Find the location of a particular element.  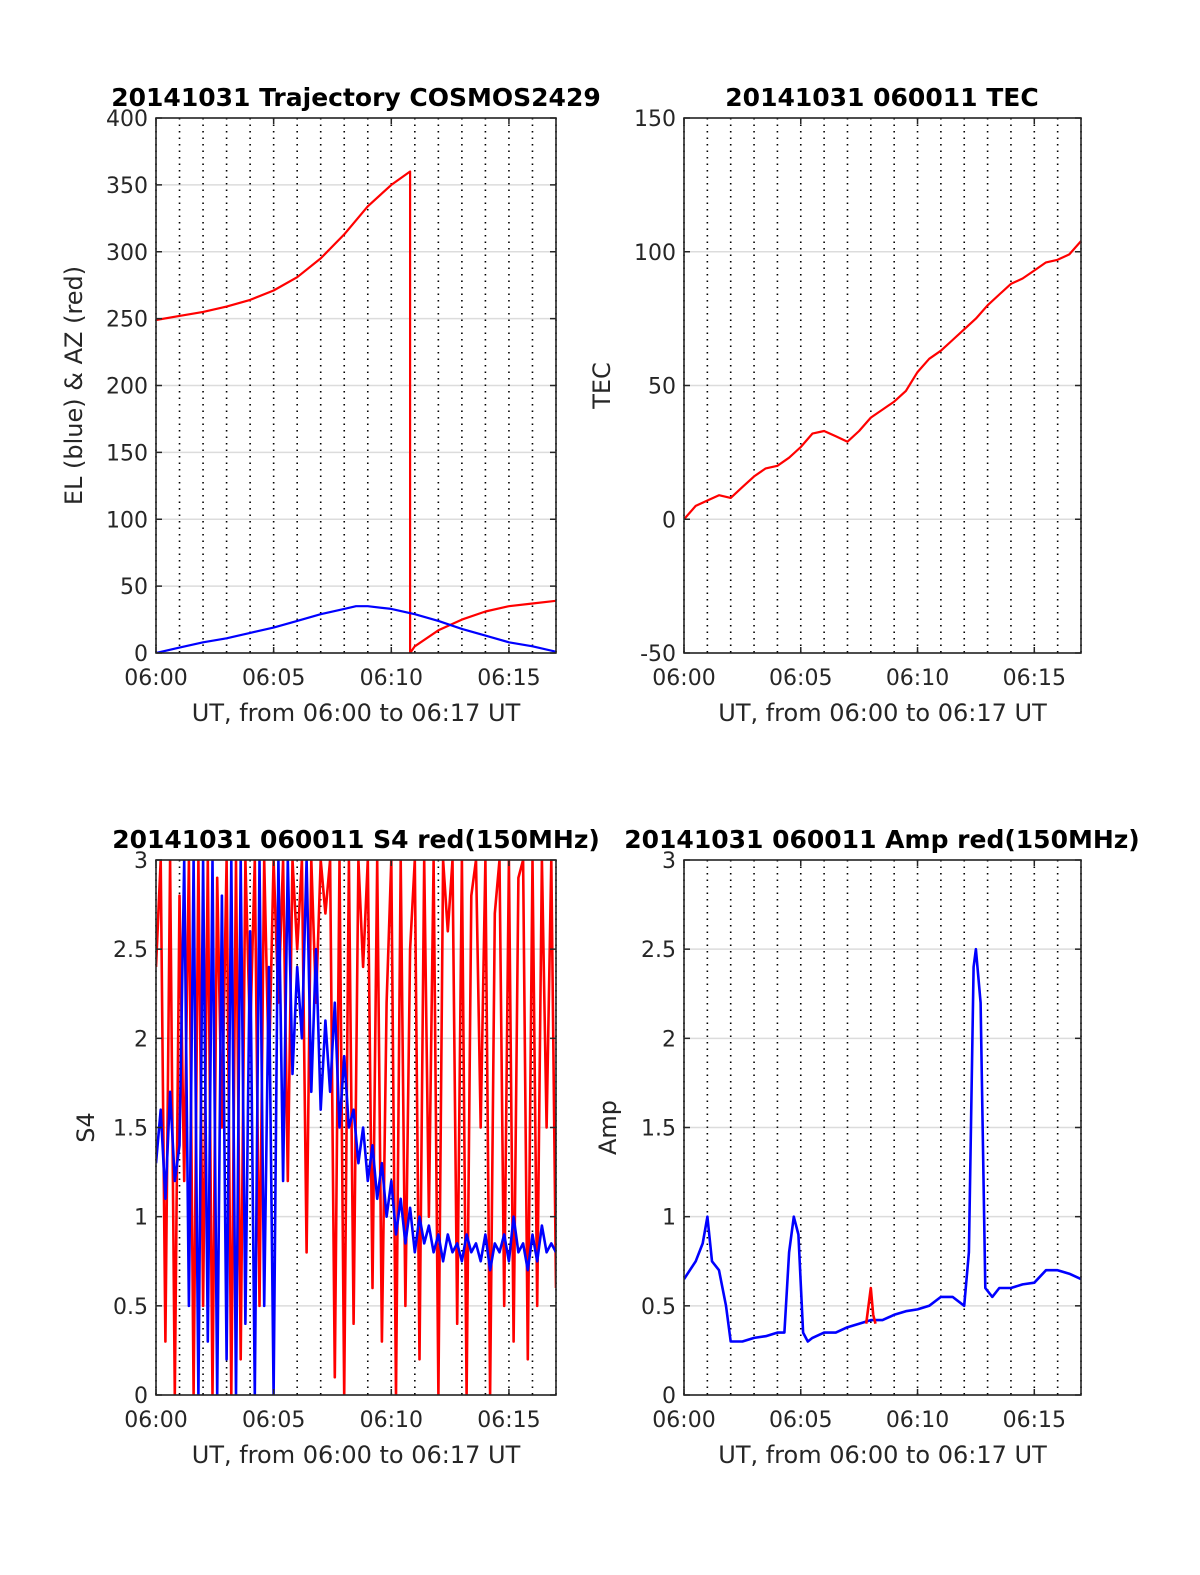

chart-title: 20141031 060011 TEC is located at coordinates (881, 97).